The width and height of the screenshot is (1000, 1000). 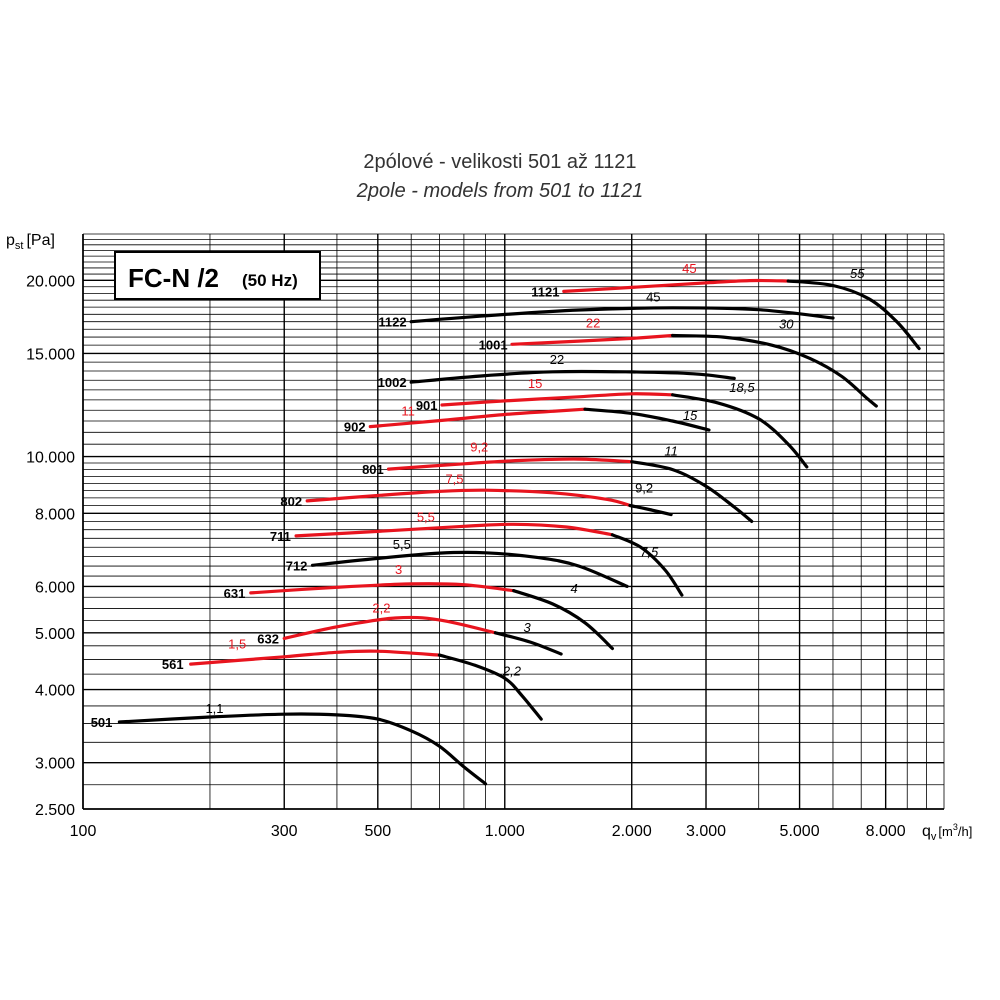 What do you see at coordinates (493, 344) in the screenshot?
I see `model-label-1001: 1001` at bounding box center [493, 344].